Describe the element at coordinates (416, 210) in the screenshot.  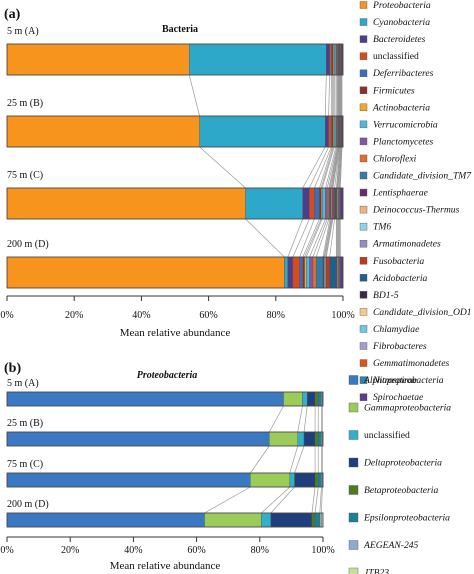
I see `legend-label: Deinococcus-Thermus` at that location.